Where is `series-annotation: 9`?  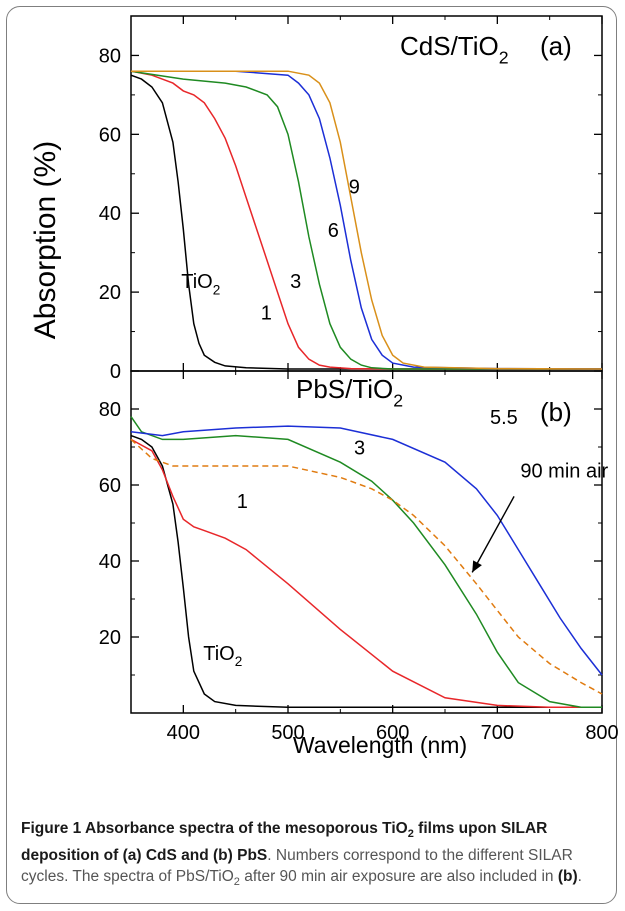 series-annotation: 9 is located at coordinates (354, 188).